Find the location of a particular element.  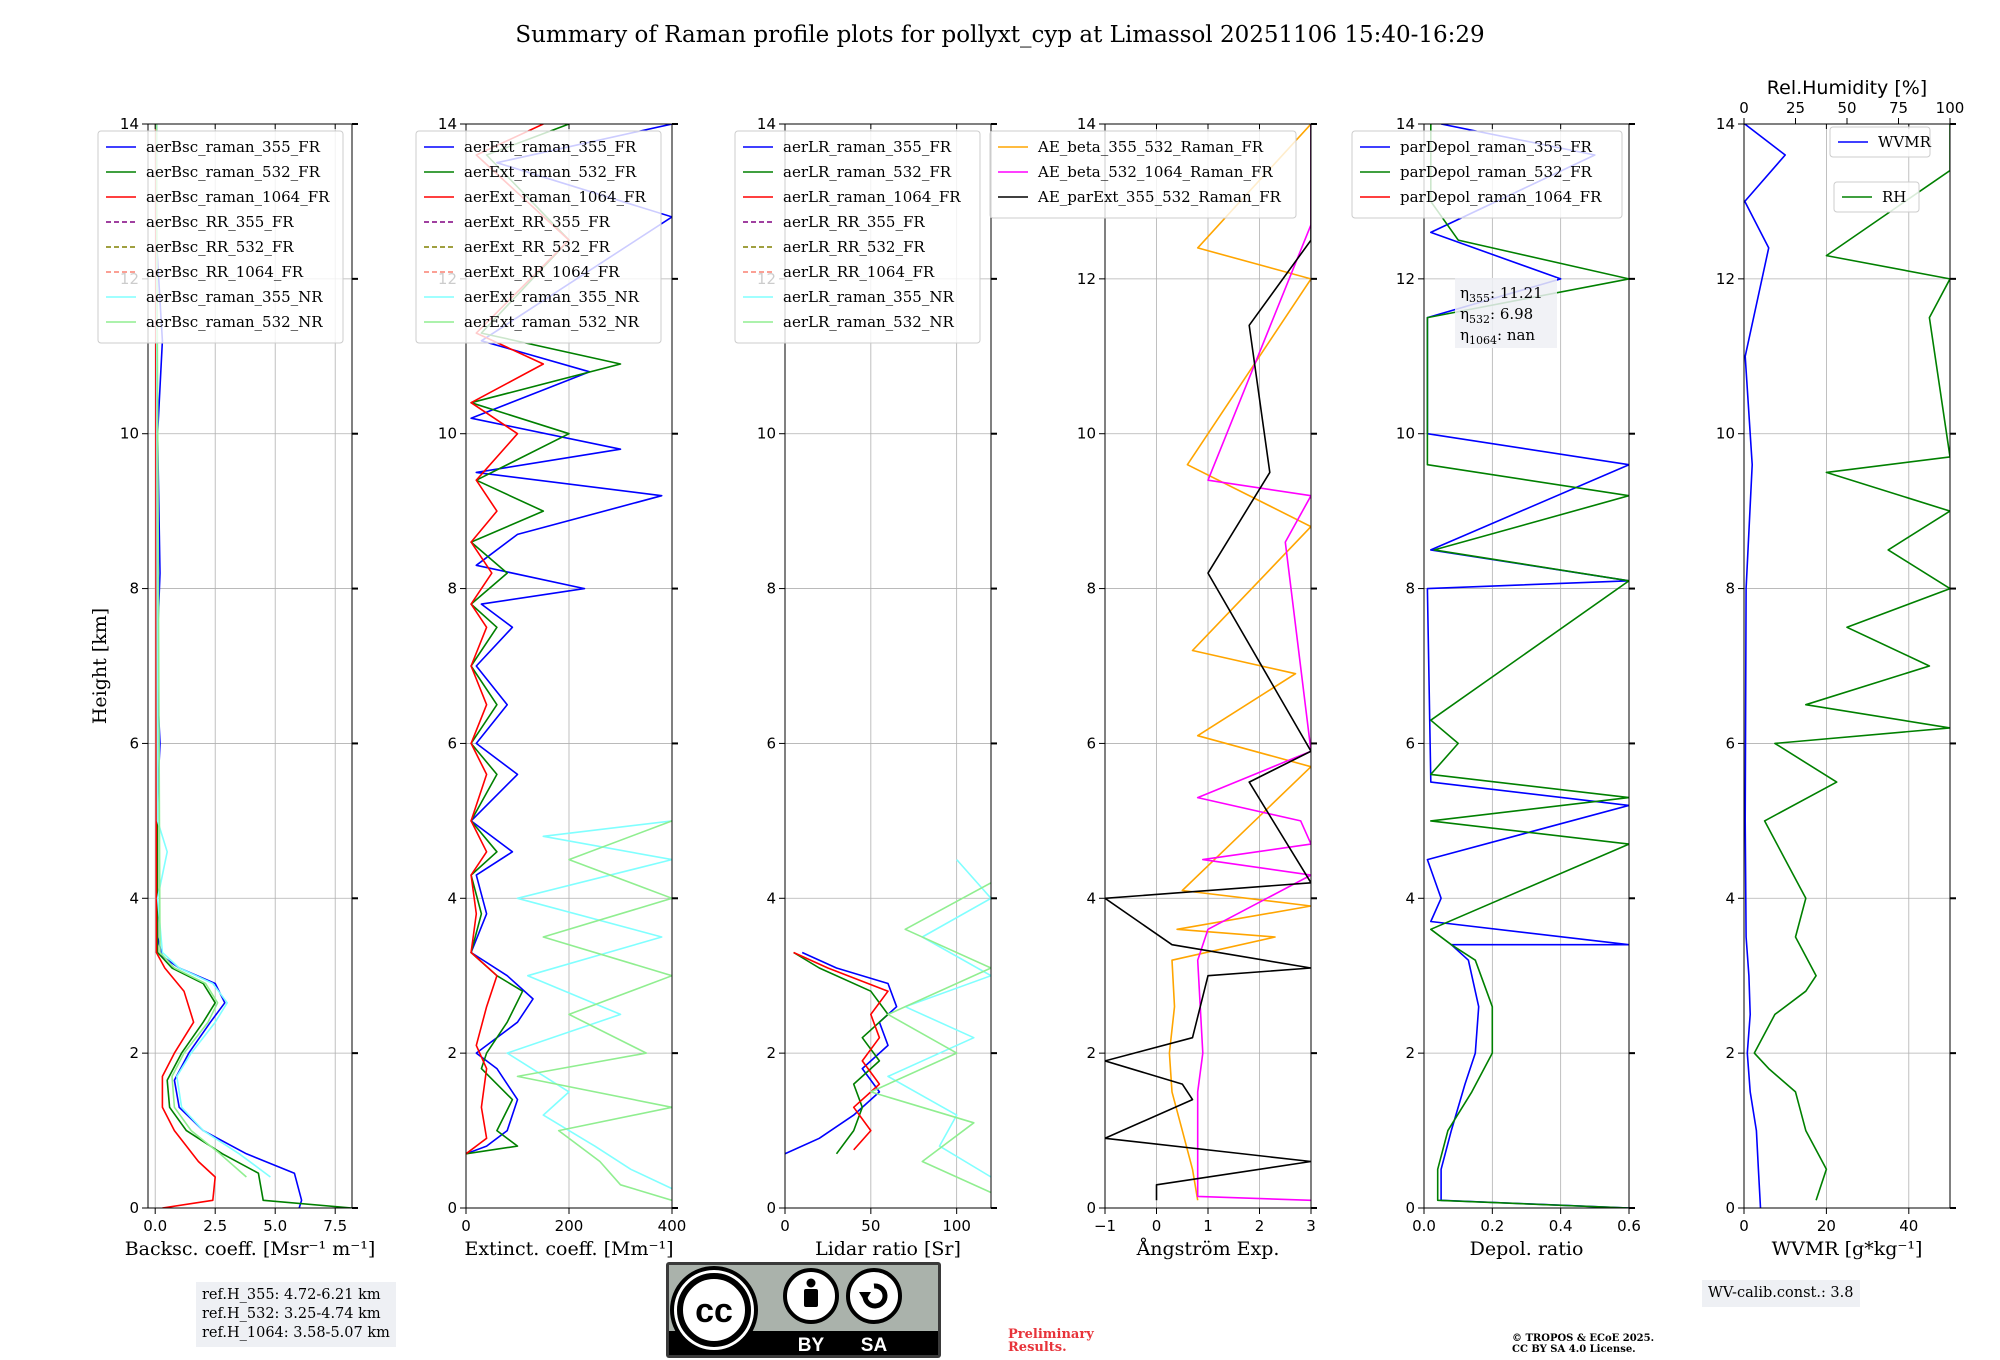

series-line-aerLR_raman_532_NR is located at coordinates (930, 1038).